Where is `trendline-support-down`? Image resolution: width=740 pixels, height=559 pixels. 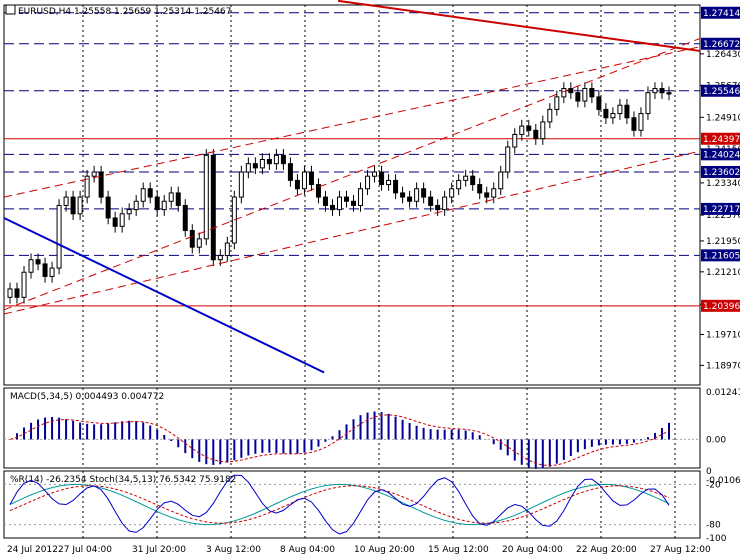
trendline-support-down is located at coordinates (164, 295).